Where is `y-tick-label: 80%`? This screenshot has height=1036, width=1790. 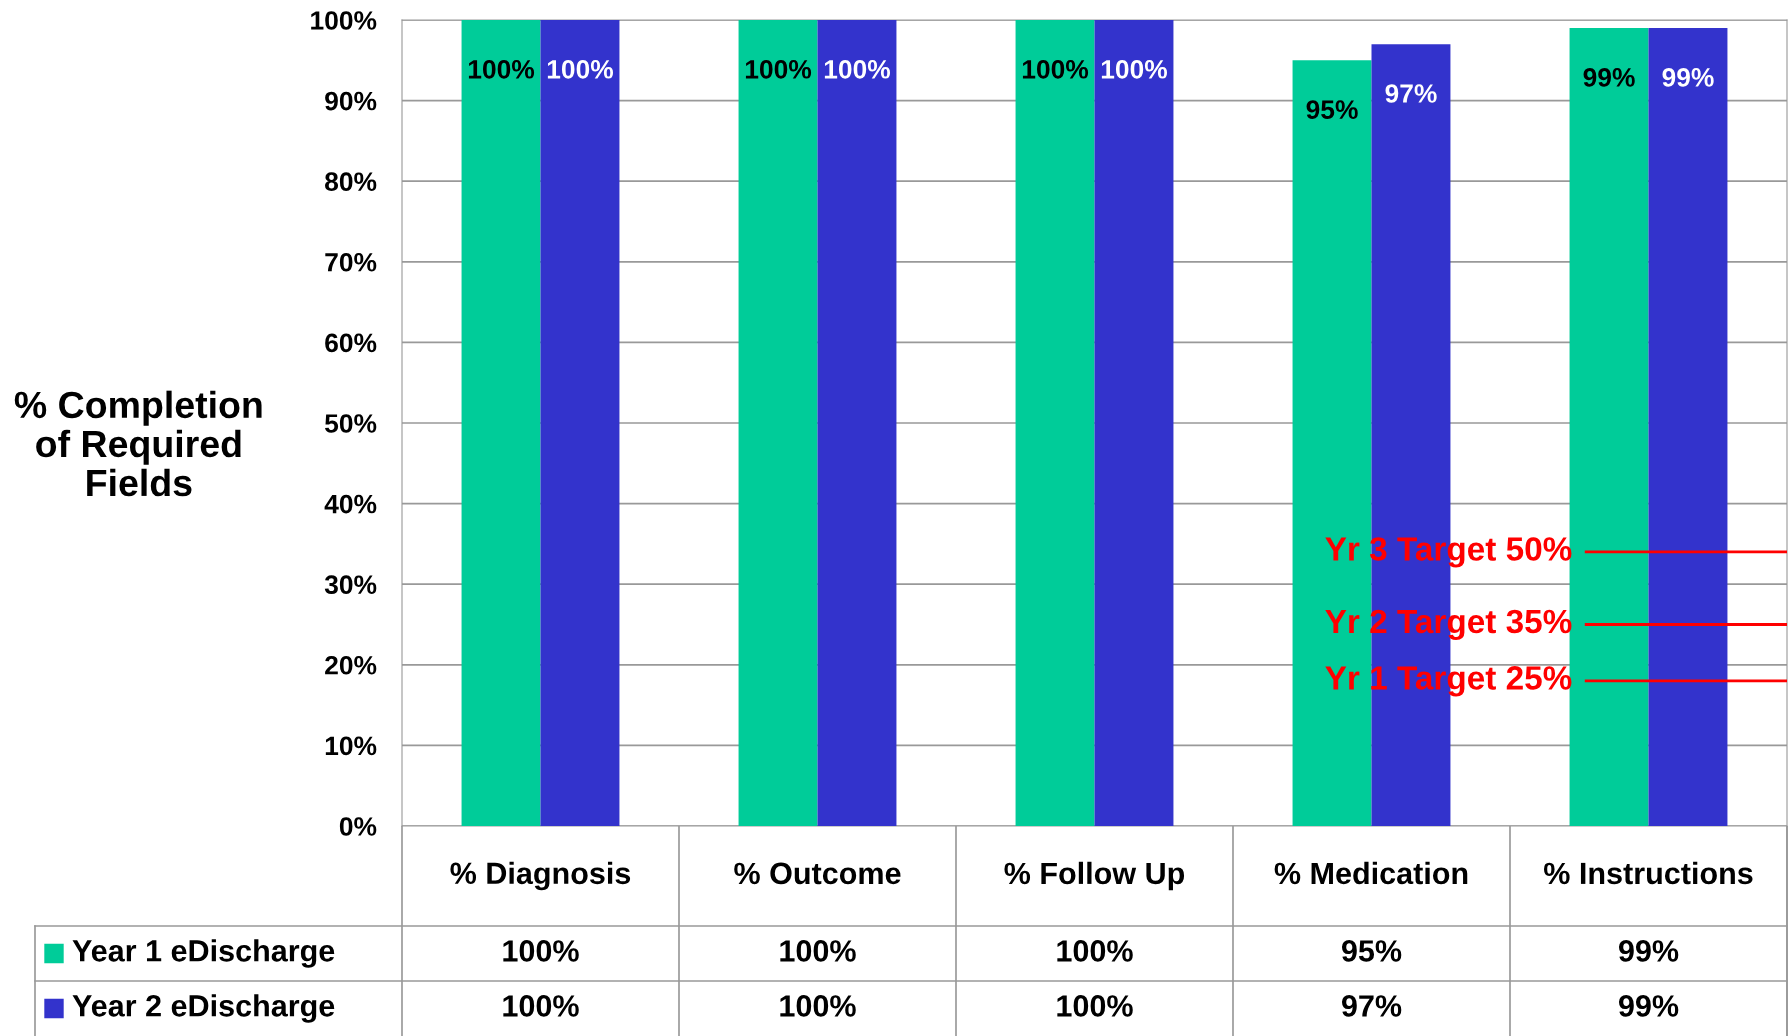
y-tick-label: 80% is located at coordinates (351, 182).